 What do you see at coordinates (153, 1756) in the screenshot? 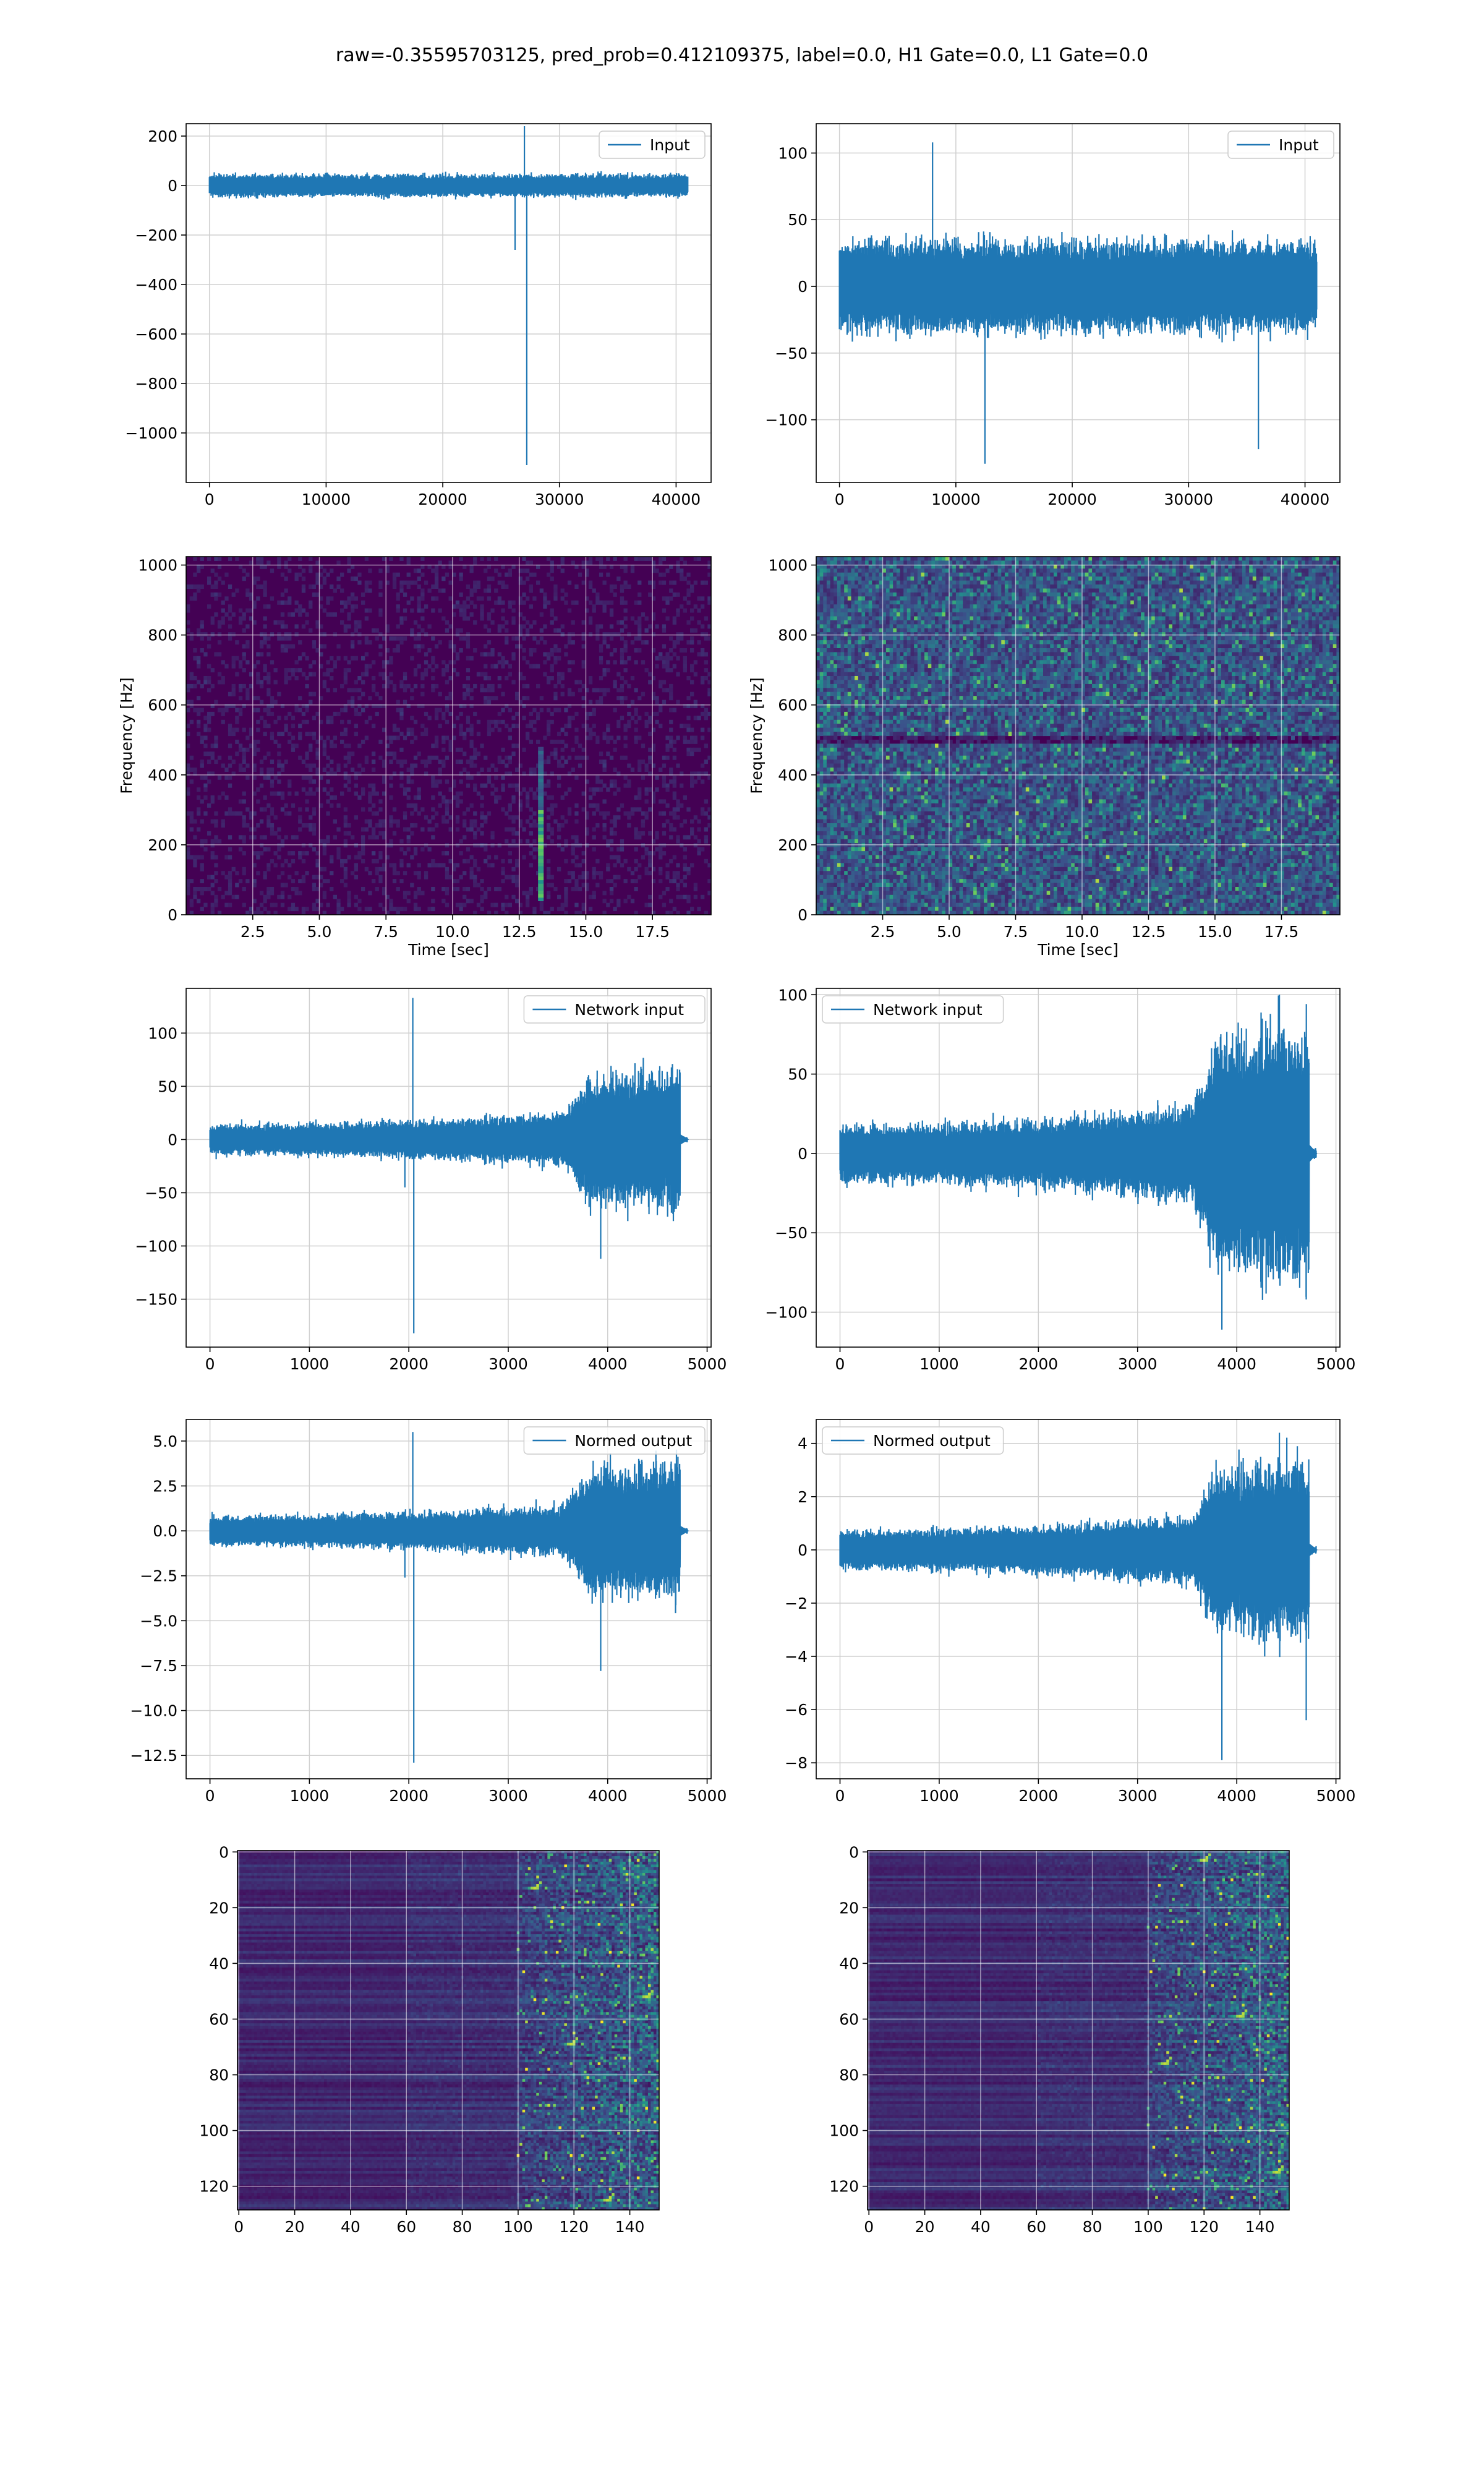
I see `y-tick-label: −12.5` at bounding box center [153, 1756].